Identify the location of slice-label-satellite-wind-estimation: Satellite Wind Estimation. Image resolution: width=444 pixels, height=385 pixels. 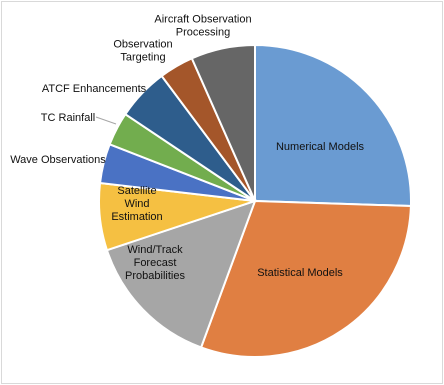
(136, 204).